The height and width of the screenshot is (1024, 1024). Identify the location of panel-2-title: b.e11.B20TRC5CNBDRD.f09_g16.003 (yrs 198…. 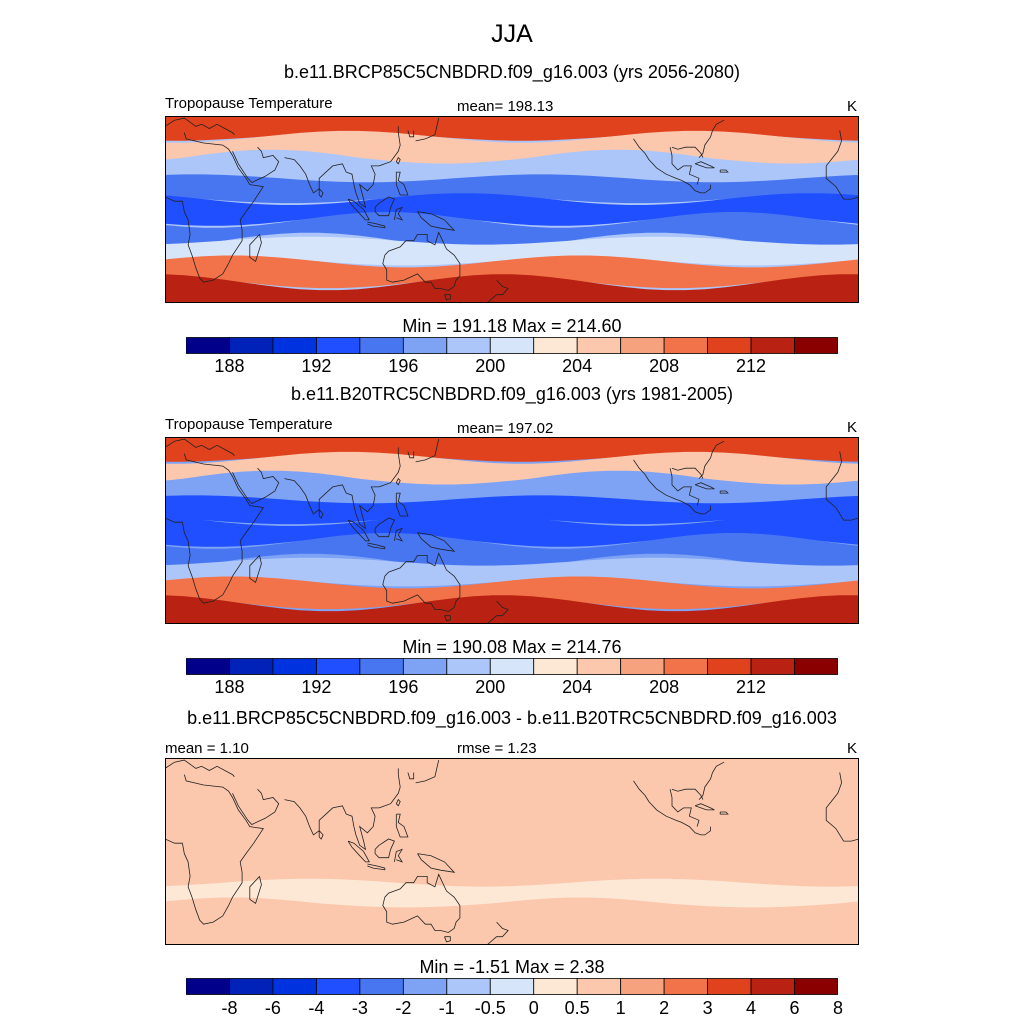
(512, 394).